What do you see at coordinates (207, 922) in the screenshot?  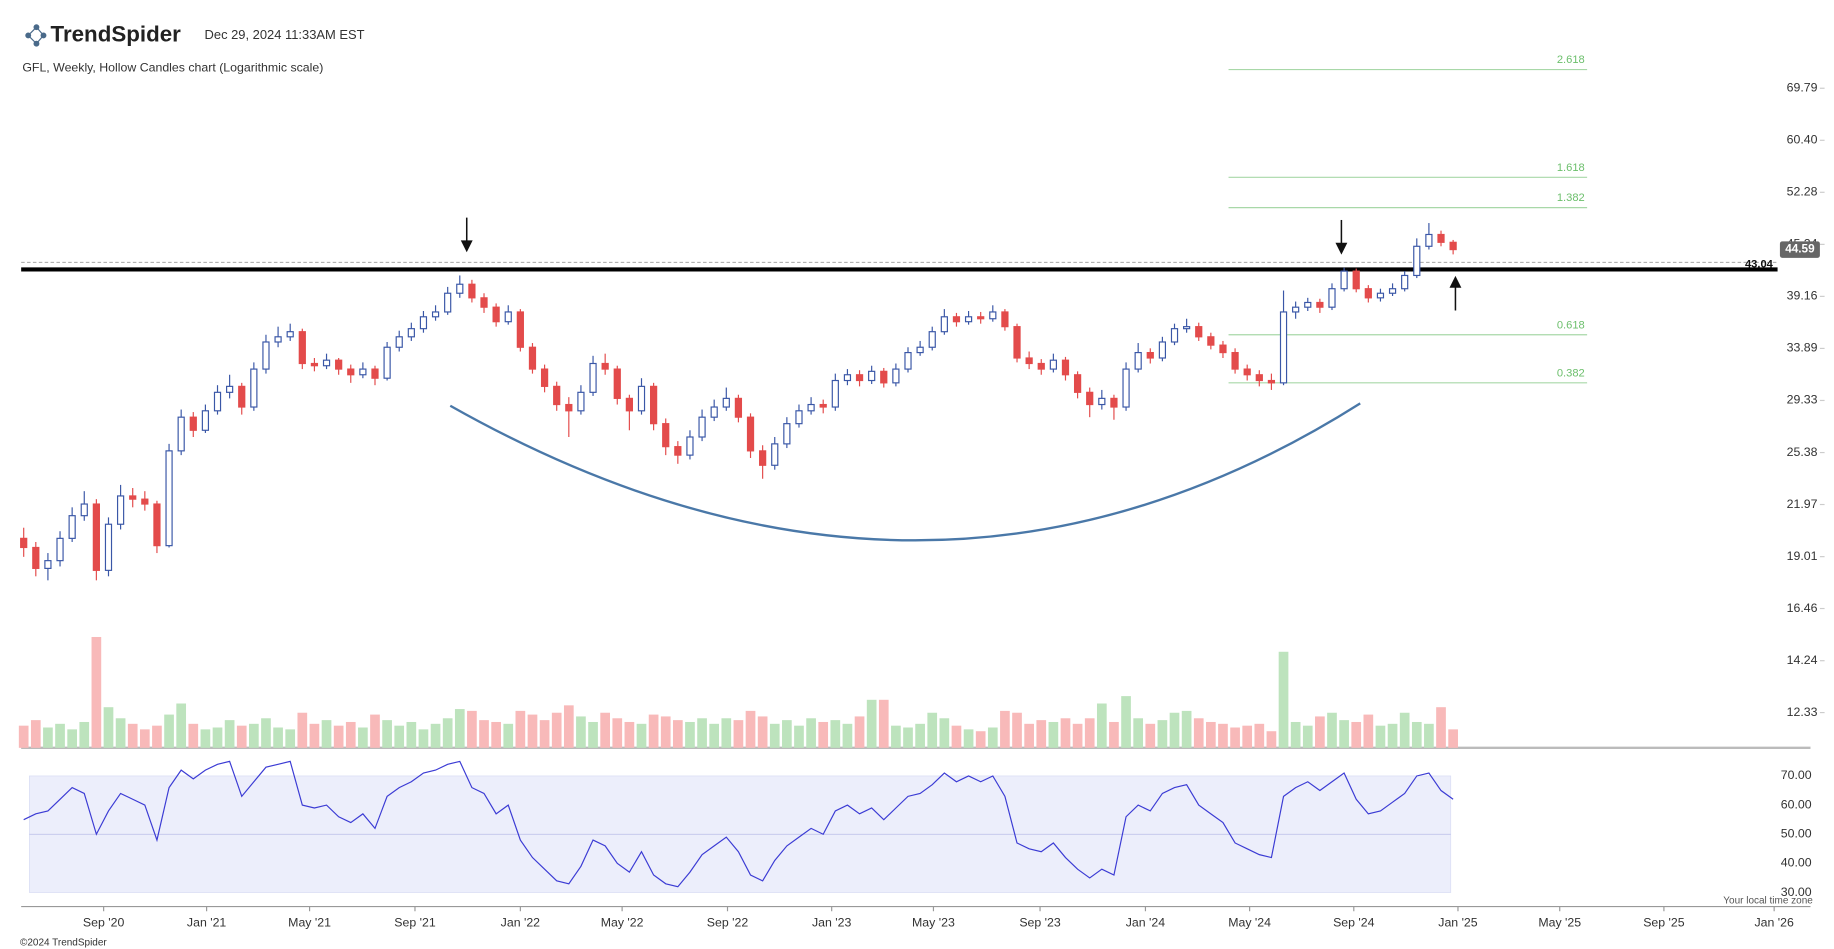 I see `x-tick-label: Jan '21` at bounding box center [207, 922].